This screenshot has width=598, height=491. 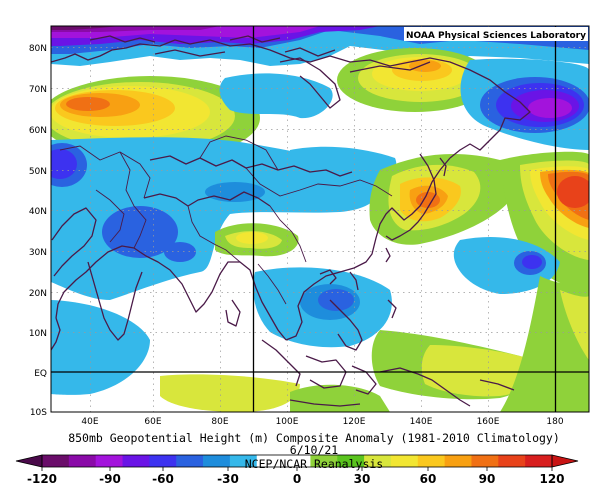 I want to click on lon-label: 140E, so click(x=421, y=422).